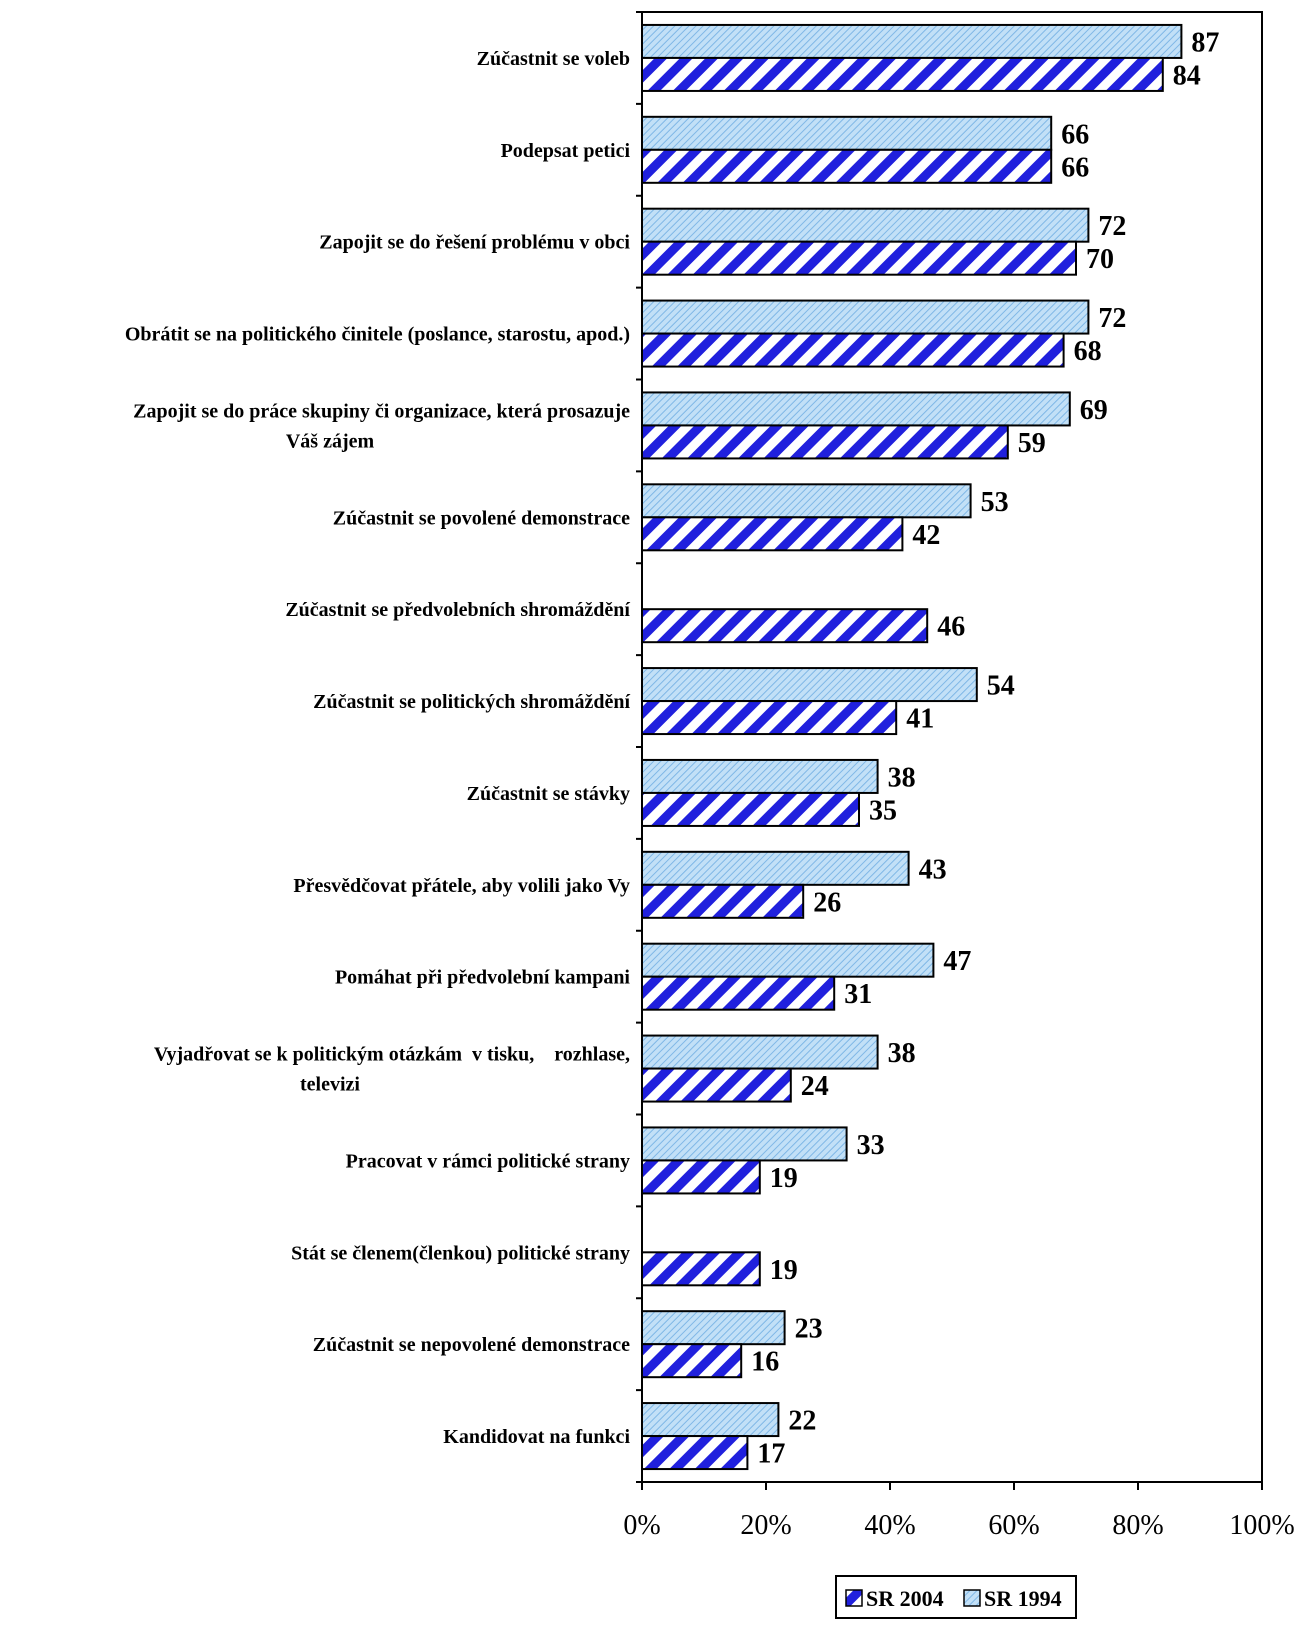 This screenshot has width=1313, height=1631. I want to click on value-label-sr-2004-8: 35, so click(883, 810).